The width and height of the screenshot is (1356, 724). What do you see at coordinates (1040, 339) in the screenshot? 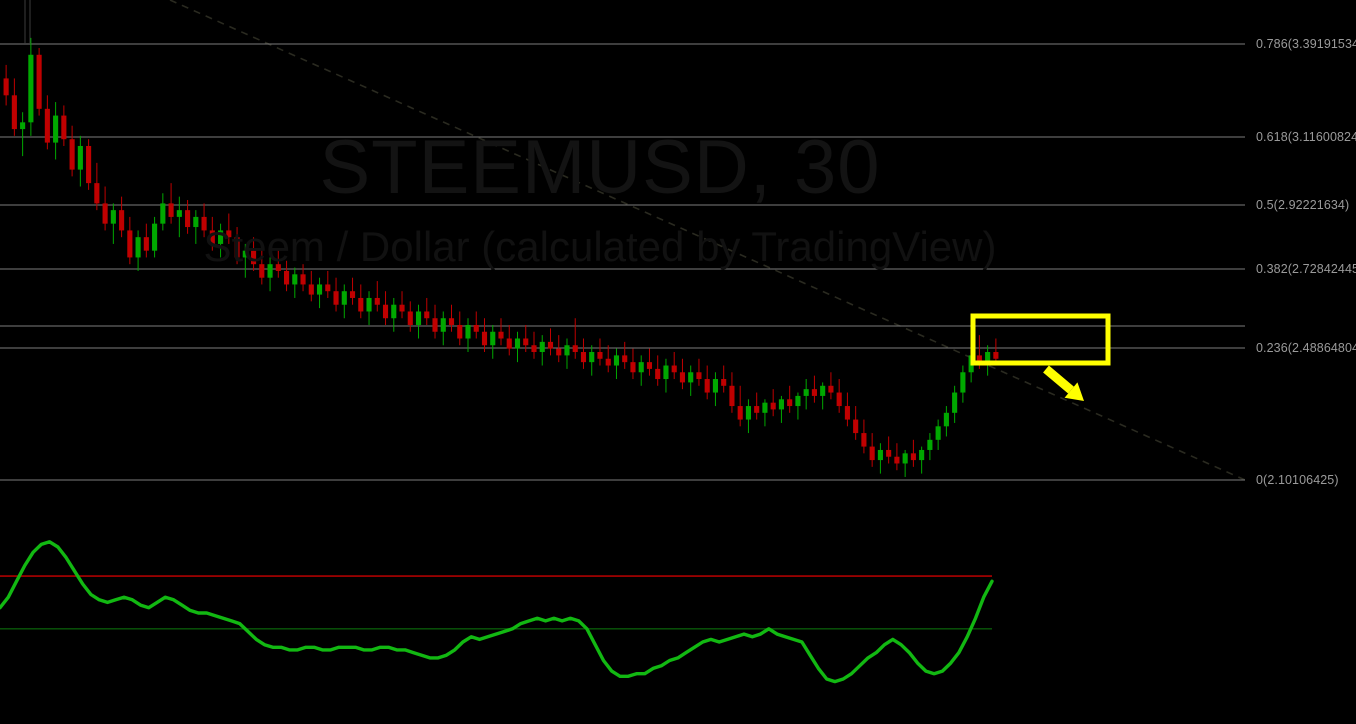
I see `highlight-box` at bounding box center [1040, 339].